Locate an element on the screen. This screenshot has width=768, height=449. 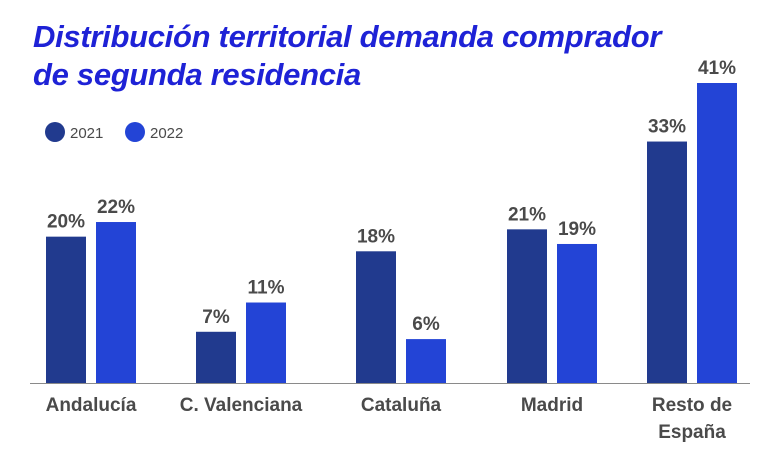
data-label-2022-2: 6% is located at coordinates (426, 324).